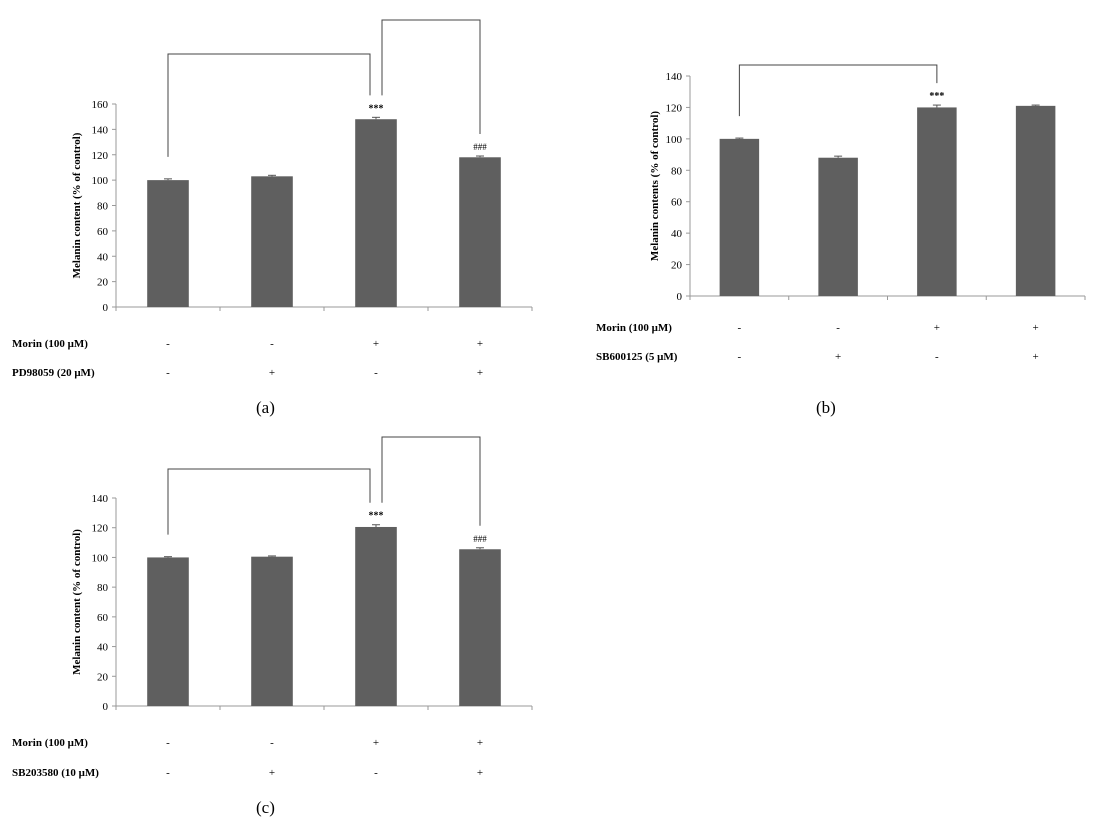  Describe the element at coordinates (826, 407) in the screenshot. I see `panel-label-b: (b)` at that location.